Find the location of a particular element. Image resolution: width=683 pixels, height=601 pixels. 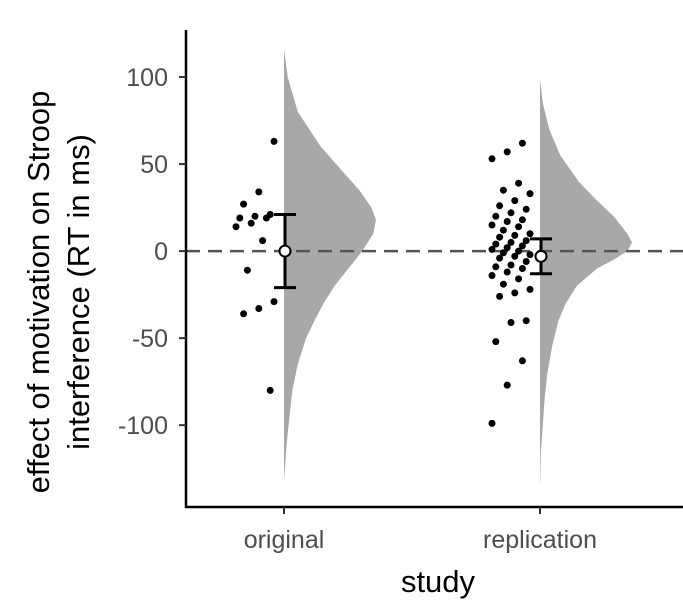

x-axis-title: study is located at coordinates (438, 581).